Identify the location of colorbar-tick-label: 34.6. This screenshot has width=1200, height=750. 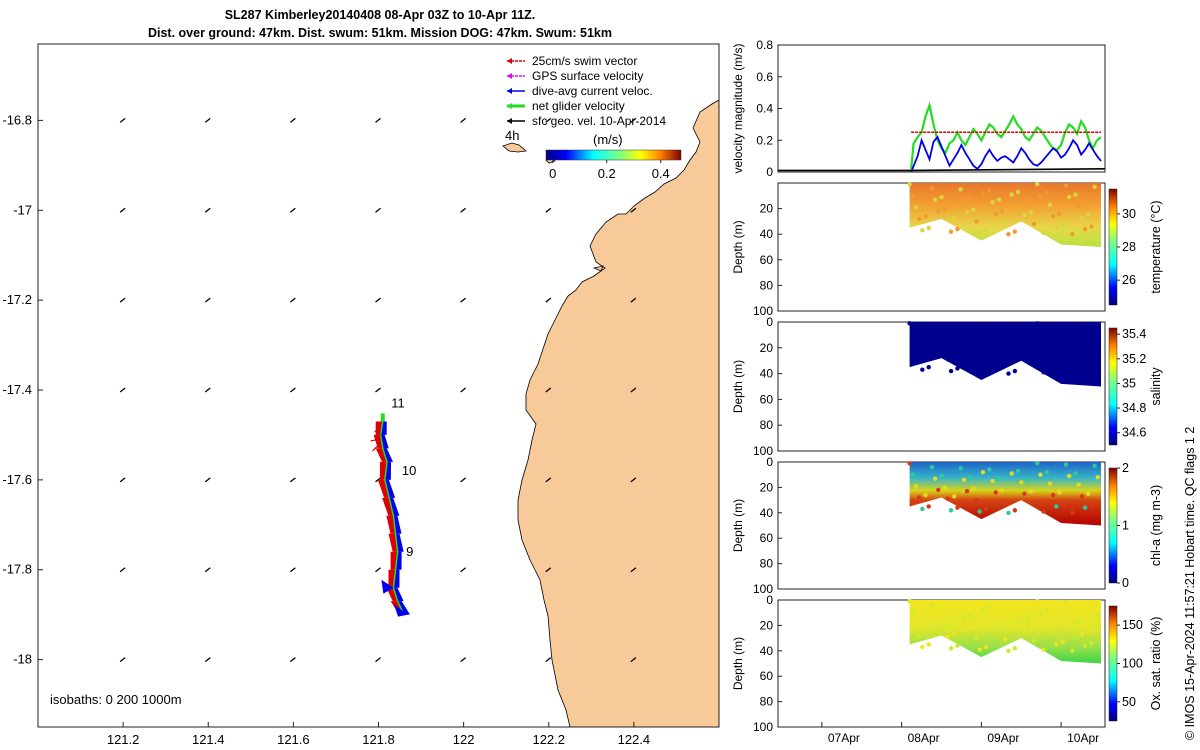
(1134, 433).